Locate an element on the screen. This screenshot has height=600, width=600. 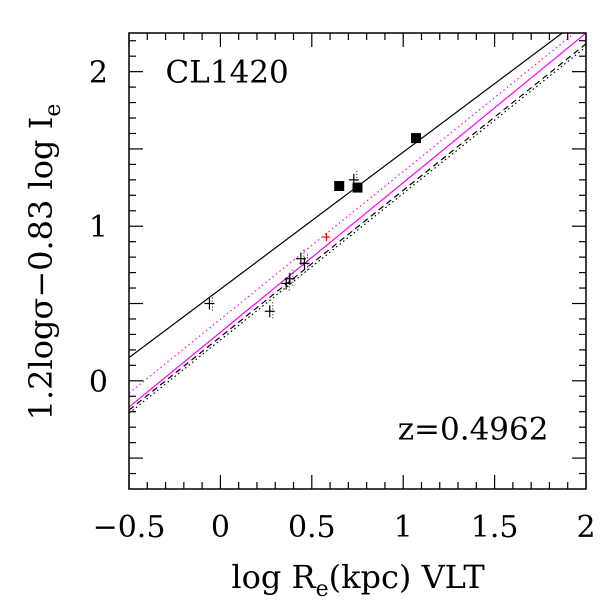
x-tick-label: 1 is located at coordinates (403, 527).